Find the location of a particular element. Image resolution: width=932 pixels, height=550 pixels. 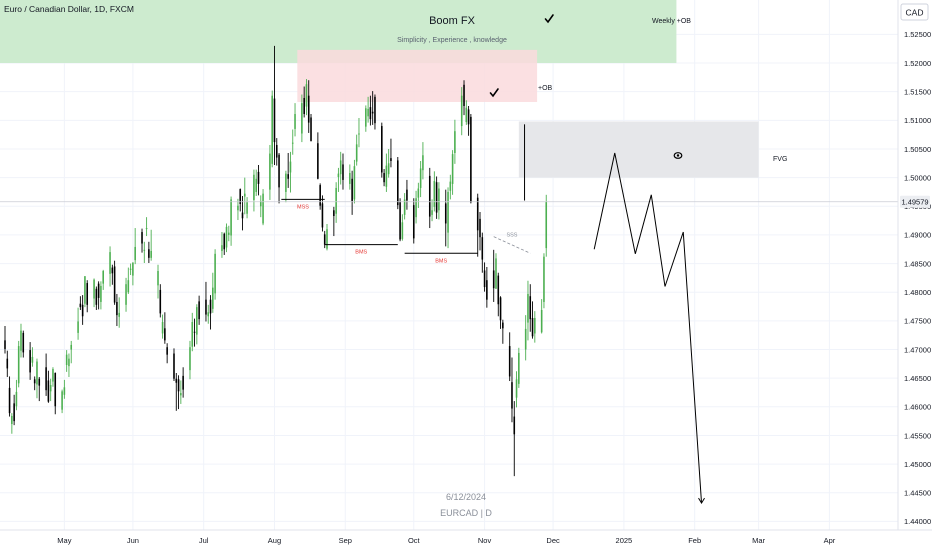

y-tick-label: 1.47000 is located at coordinates (917, 349).